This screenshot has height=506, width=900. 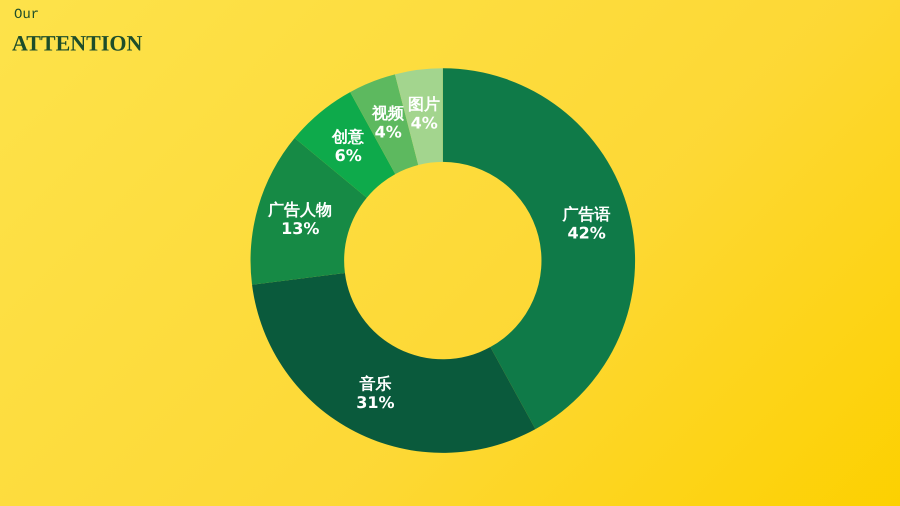 What do you see at coordinates (299, 210) in the screenshot?
I see `slice-label: 广告人物` at bounding box center [299, 210].